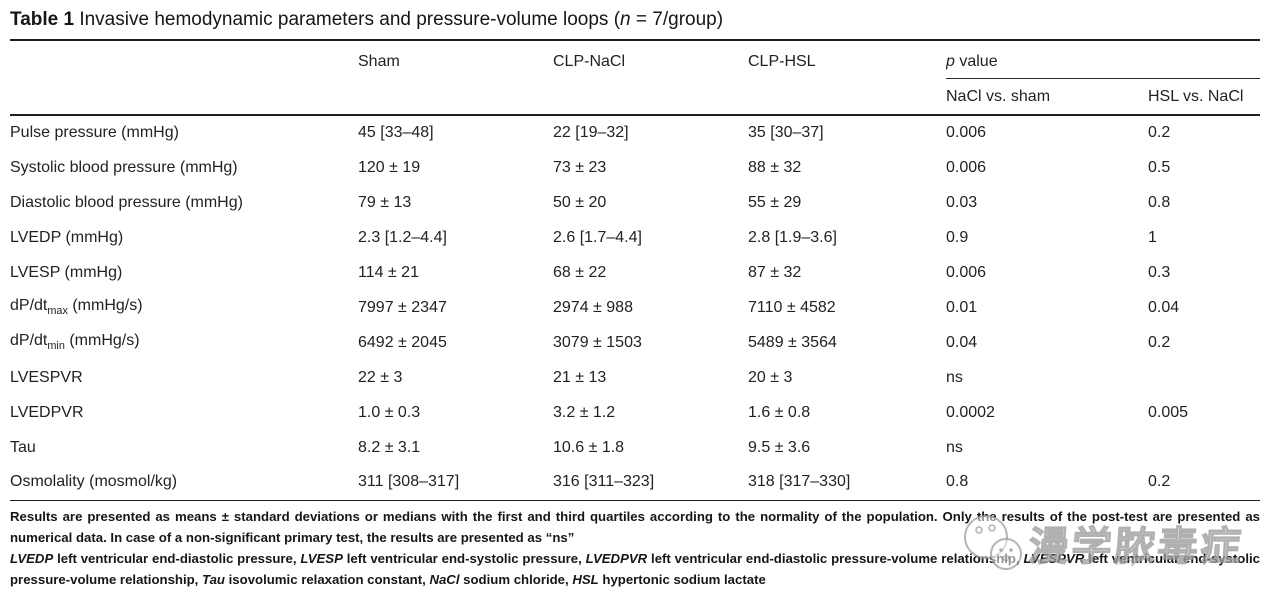 The width and height of the screenshot is (1270, 601). I want to click on table-row: Tau 8.2 ± 3.1 10.6 ± 1.8 9.5 ± 3.6 ns, so click(635, 447).